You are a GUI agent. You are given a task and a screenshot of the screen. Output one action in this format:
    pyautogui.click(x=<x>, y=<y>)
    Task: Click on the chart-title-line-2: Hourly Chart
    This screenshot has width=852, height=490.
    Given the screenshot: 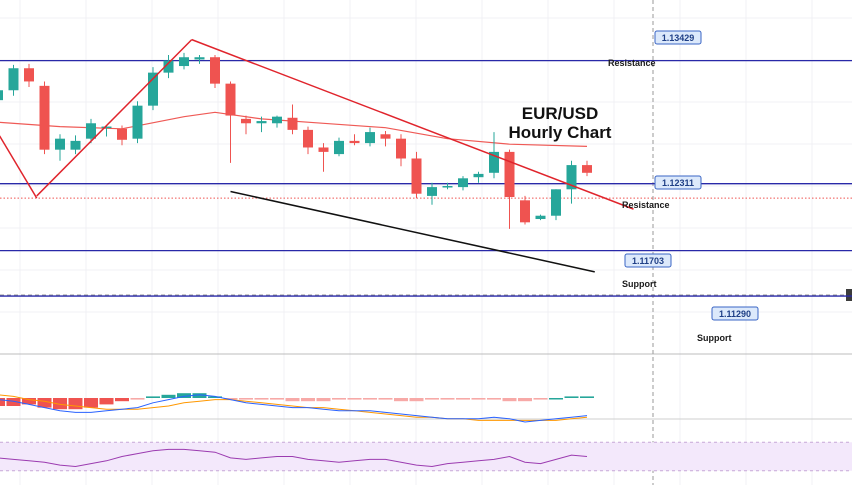 What is the action you would take?
    pyautogui.click(x=560, y=132)
    